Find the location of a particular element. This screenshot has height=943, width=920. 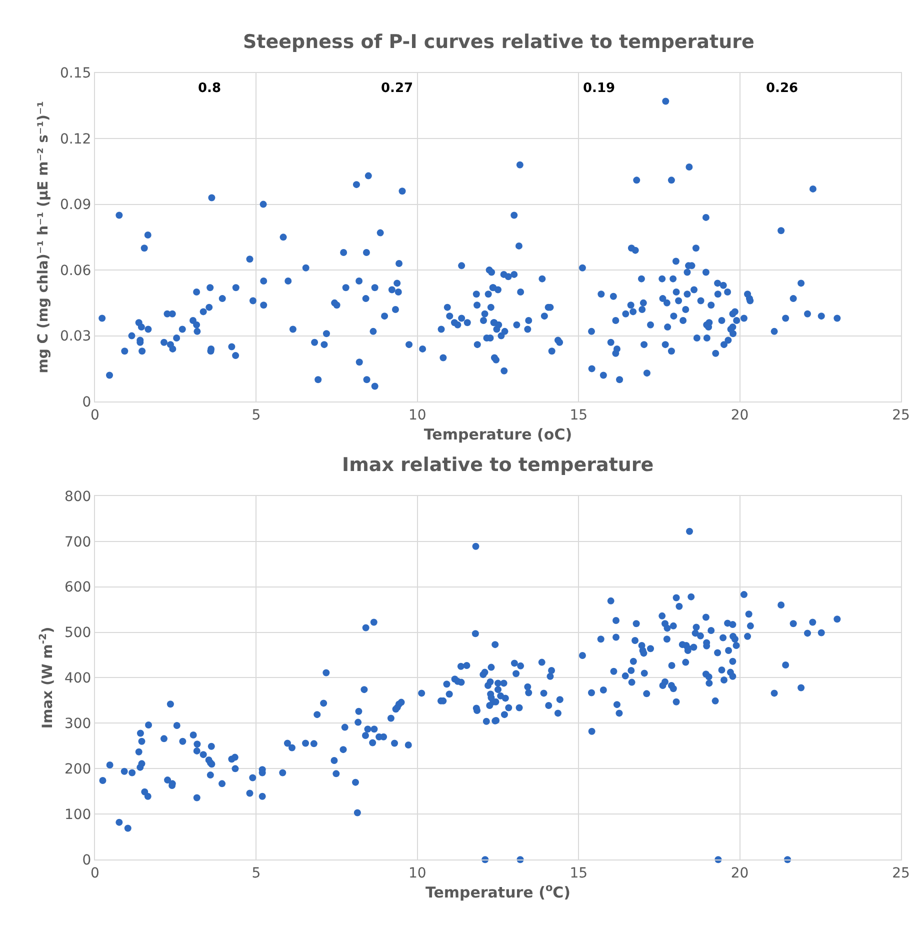

chart-title: Steepness of P-I curves relative to temperature is located at coordinates (498, 42).